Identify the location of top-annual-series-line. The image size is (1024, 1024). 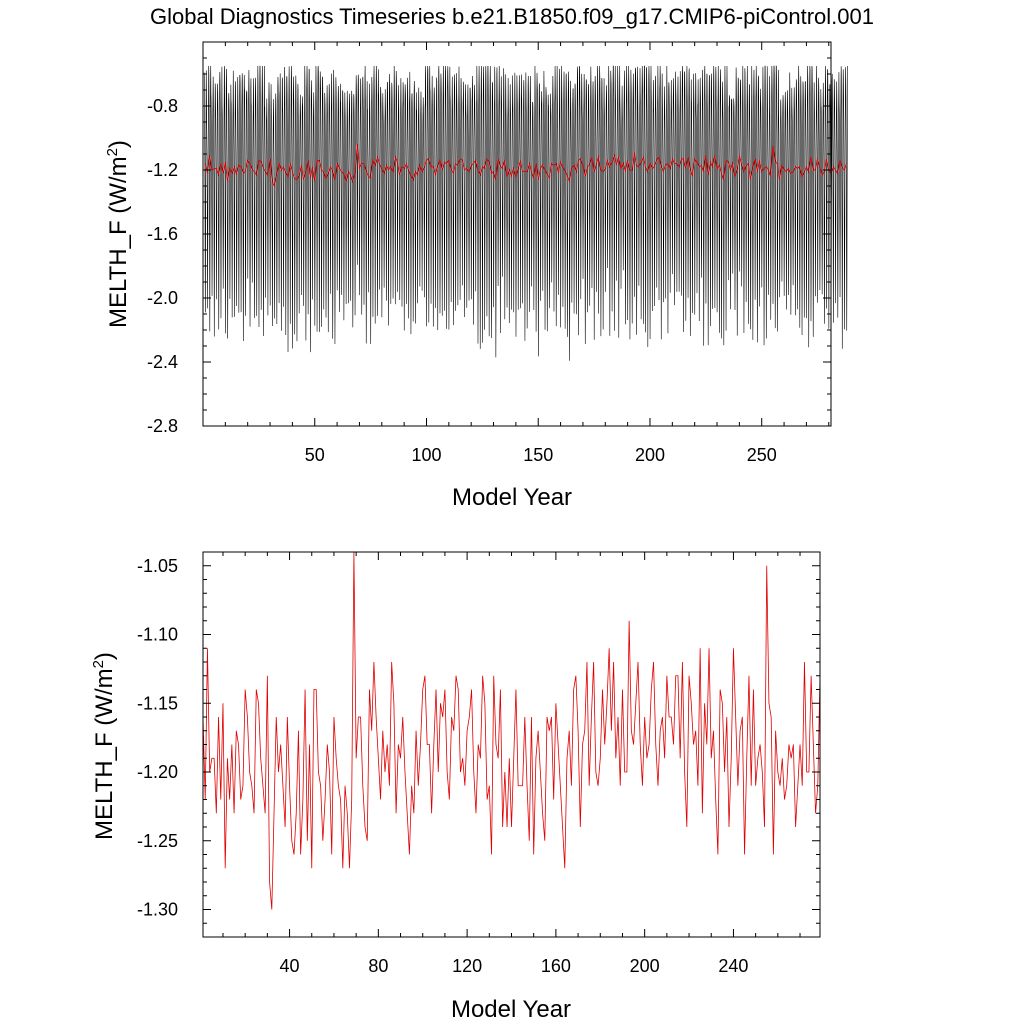
(526, 166).